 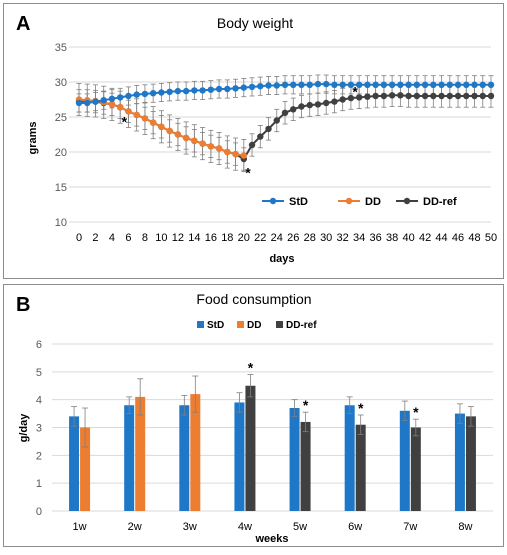 I want to click on panel-a-title: Body weight, so click(x=255, y=23).